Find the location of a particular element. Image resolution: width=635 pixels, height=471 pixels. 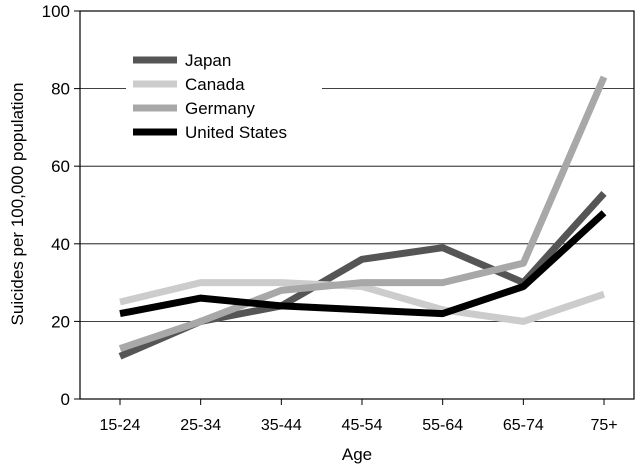

x-tick-label: 45-54 is located at coordinates (362, 425).